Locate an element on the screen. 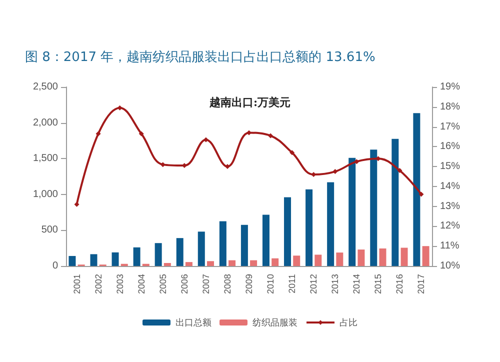 This screenshot has height=362, width=500. y-tick-label: 0 is located at coordinates (55, 266).